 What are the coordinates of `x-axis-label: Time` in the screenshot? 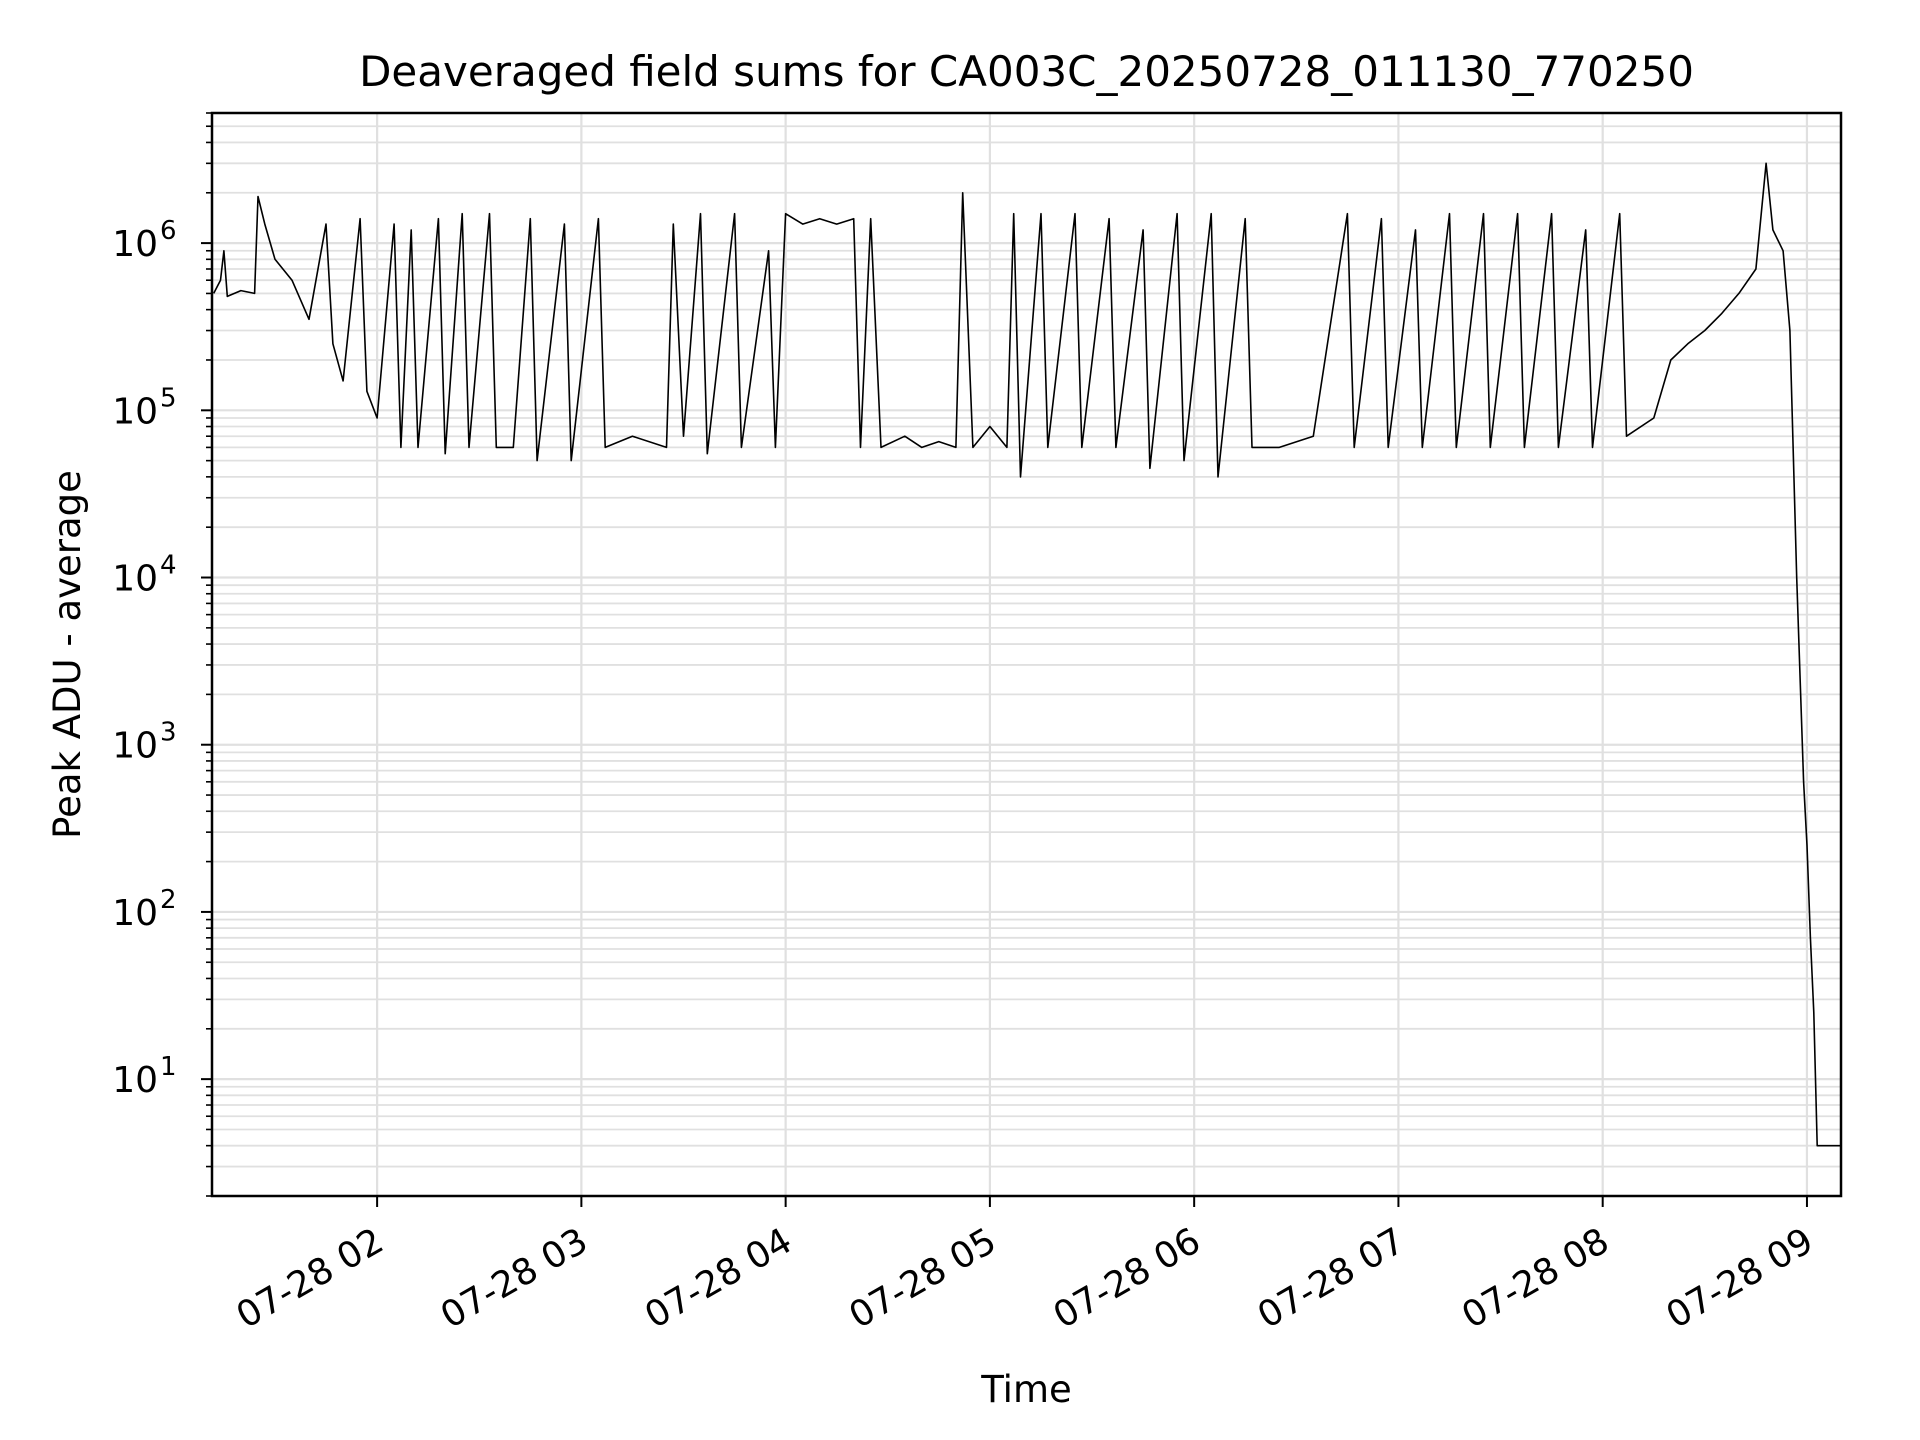 It's located at (1026, 1389).